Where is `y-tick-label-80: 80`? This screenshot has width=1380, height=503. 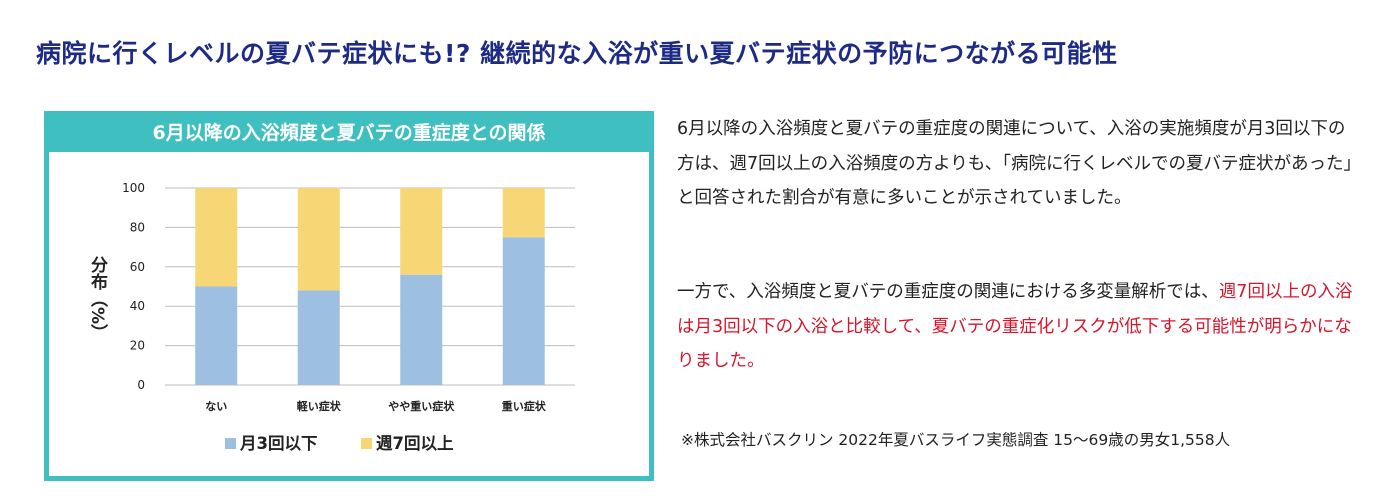
y-tick-label-80: 80 is located at coordinates (137, 227).